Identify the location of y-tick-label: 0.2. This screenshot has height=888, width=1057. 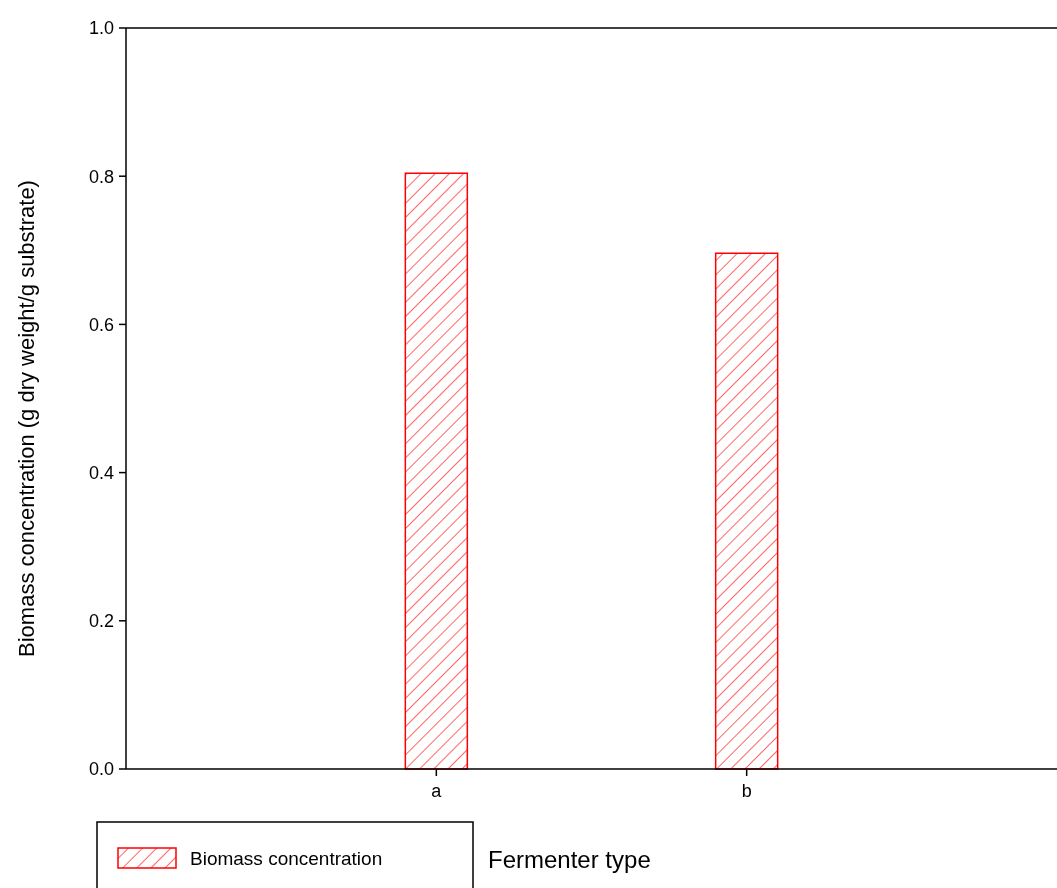
(101, 621).